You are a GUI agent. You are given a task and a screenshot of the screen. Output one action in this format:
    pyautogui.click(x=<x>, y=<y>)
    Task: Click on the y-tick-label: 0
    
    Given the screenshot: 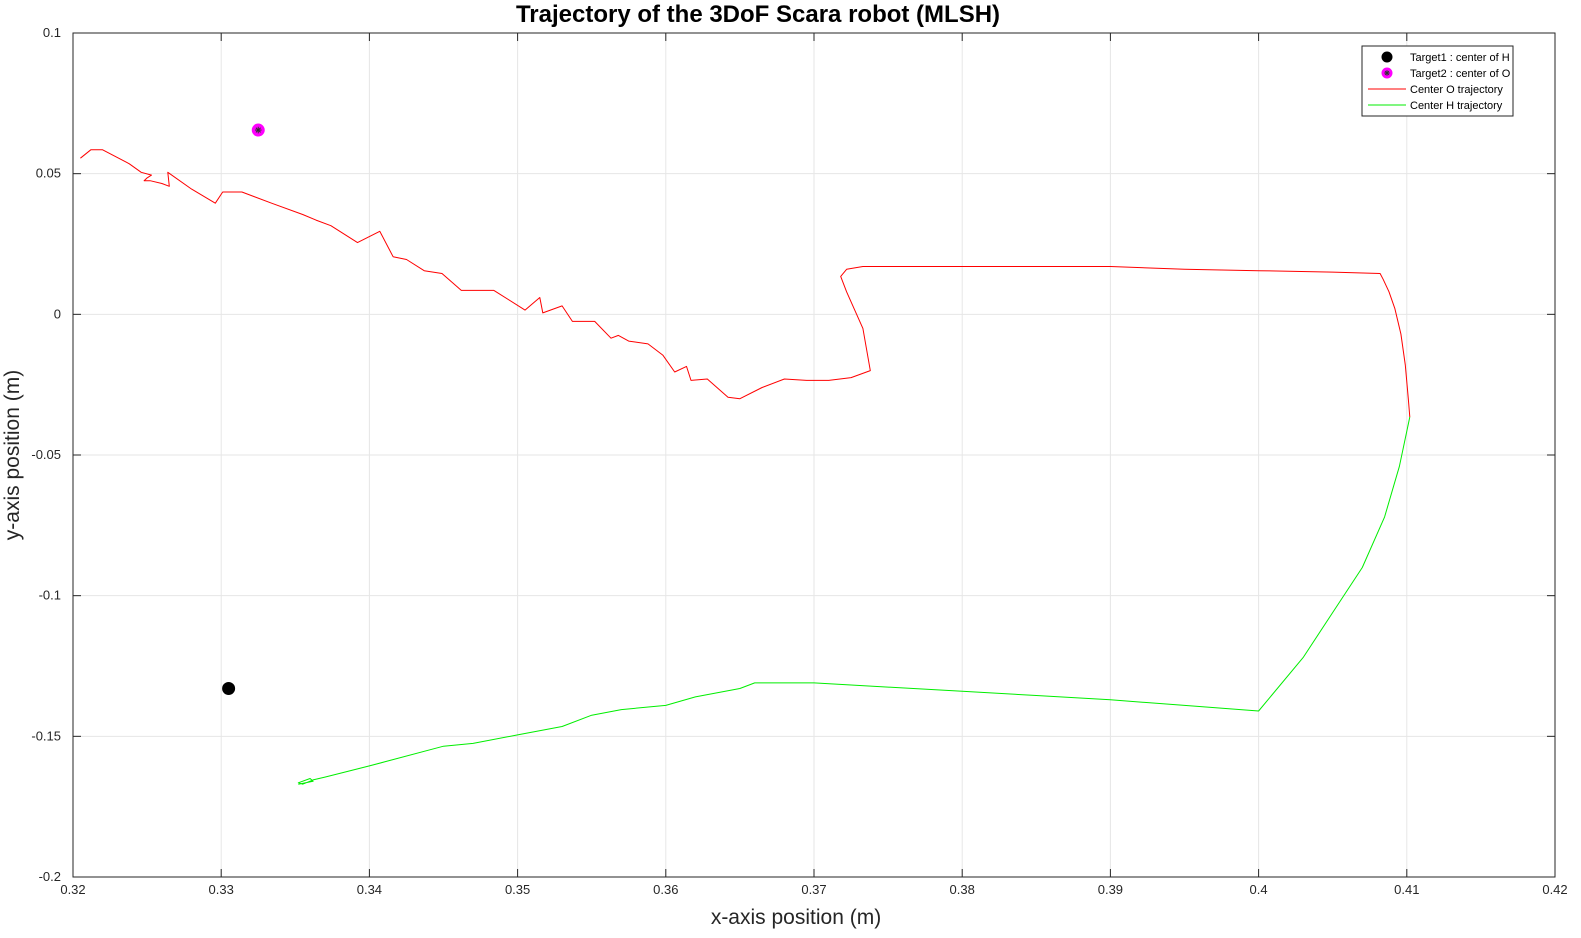 What is the action you would take?
    pyautogui.click(x=57, y=313)
    